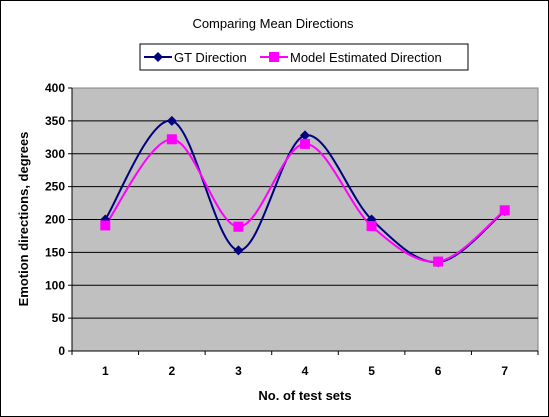  I want to click on y-tick-label: 200, so click(55, 220).